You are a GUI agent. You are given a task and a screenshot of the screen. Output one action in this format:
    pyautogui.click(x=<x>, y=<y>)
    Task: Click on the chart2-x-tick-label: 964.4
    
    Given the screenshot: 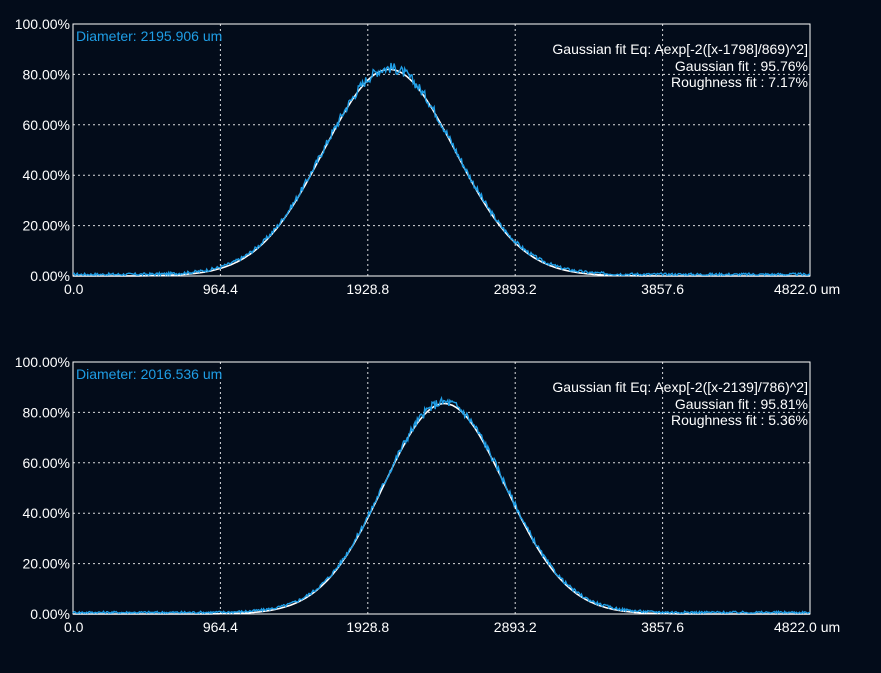 What is the action you would take?
    pyautogui.click(x=220, y=627)
    